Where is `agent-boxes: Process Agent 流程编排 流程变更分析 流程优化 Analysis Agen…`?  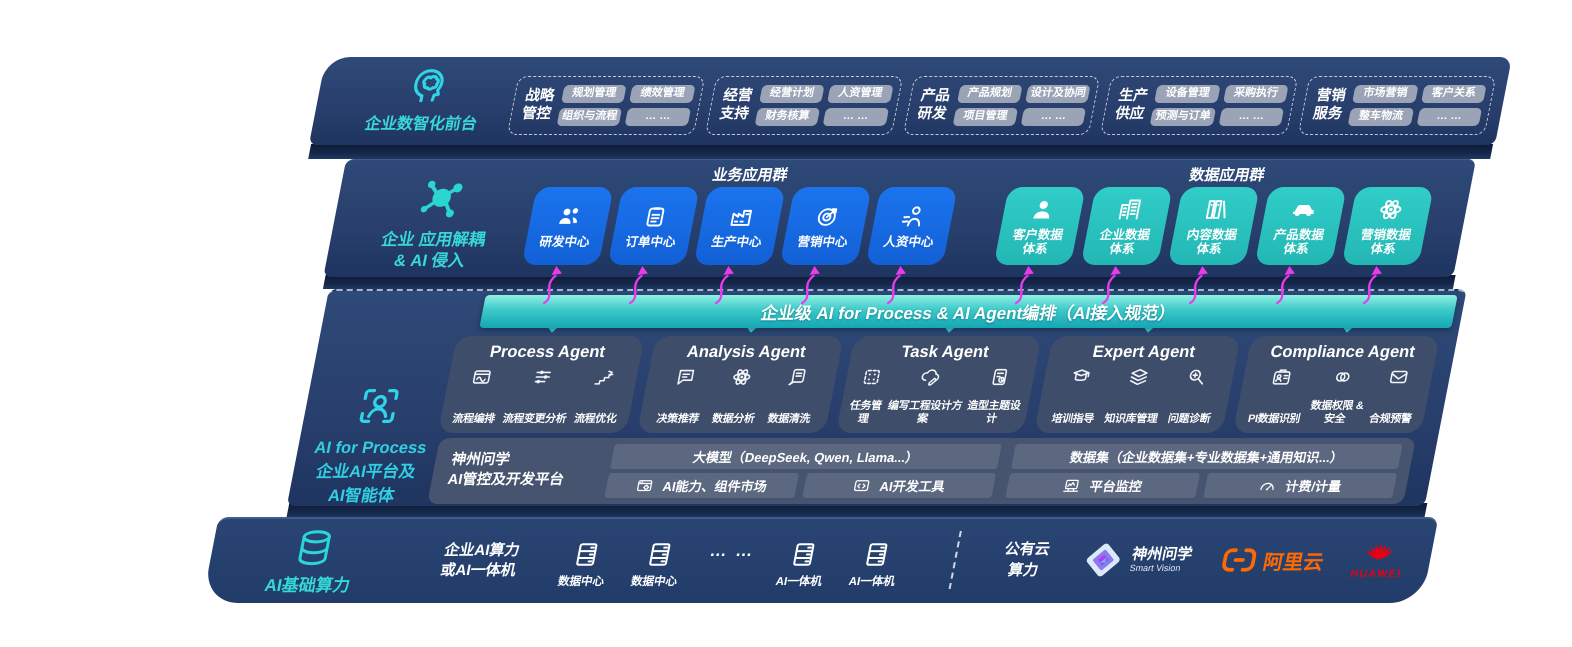
agent-boxes: Process Agent 流程编排 流程变更分析 流程优化 Analysis Agen… is located at coordinates (938, 368).